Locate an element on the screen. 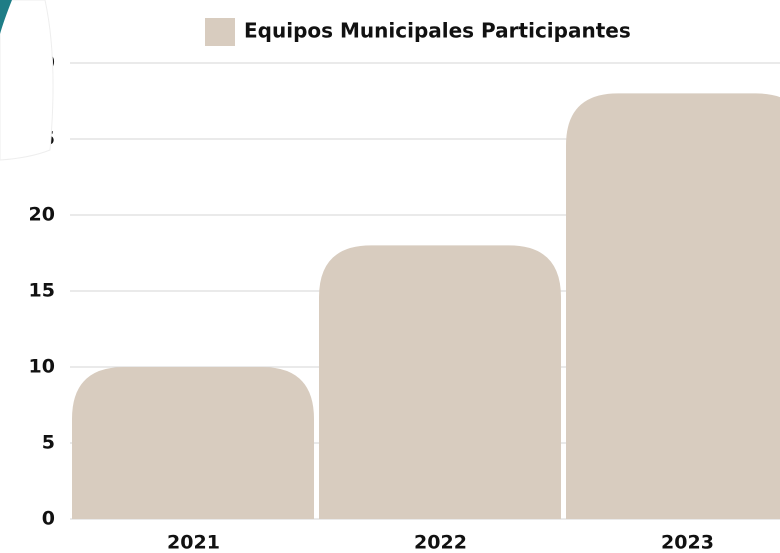  x-tick-label: 2023 is located at coordinates (687, 542).